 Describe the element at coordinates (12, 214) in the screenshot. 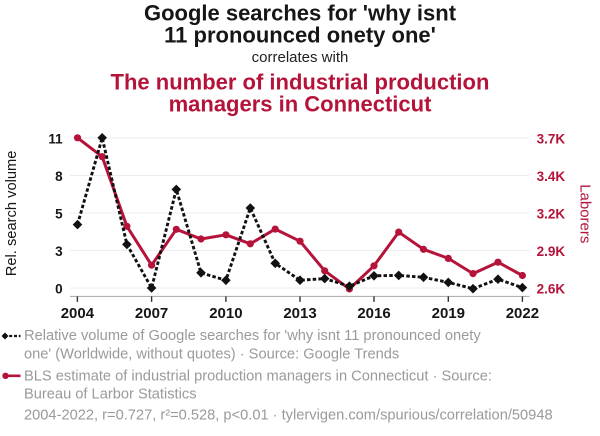

I see `svg-text: Rel. search volume` at that location.